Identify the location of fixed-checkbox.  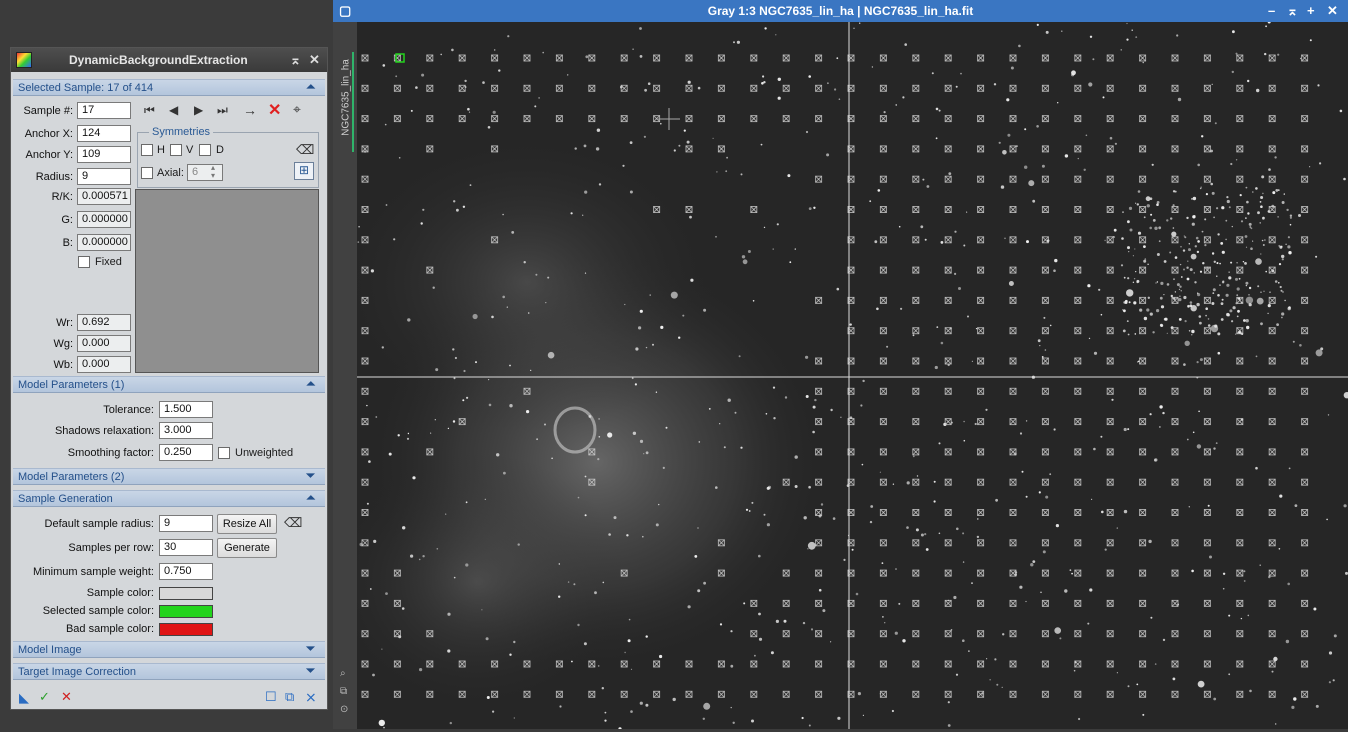
(84, 262).